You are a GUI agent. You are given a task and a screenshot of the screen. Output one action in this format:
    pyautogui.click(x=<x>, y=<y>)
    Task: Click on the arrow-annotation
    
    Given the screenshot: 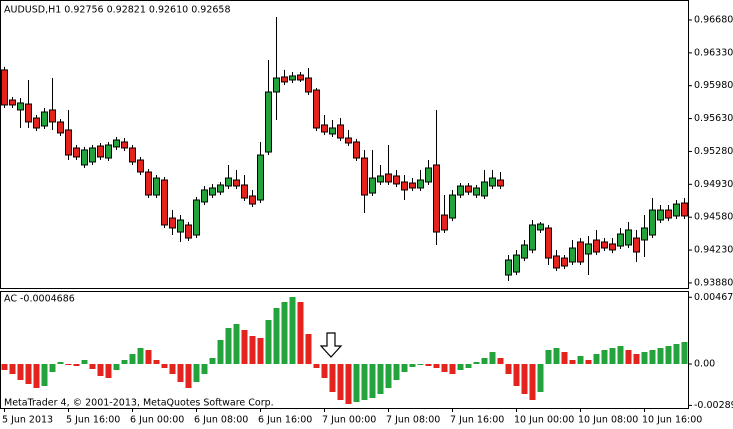 What is the action you would take?
    pyautogui.click(x=331, y=345)
    